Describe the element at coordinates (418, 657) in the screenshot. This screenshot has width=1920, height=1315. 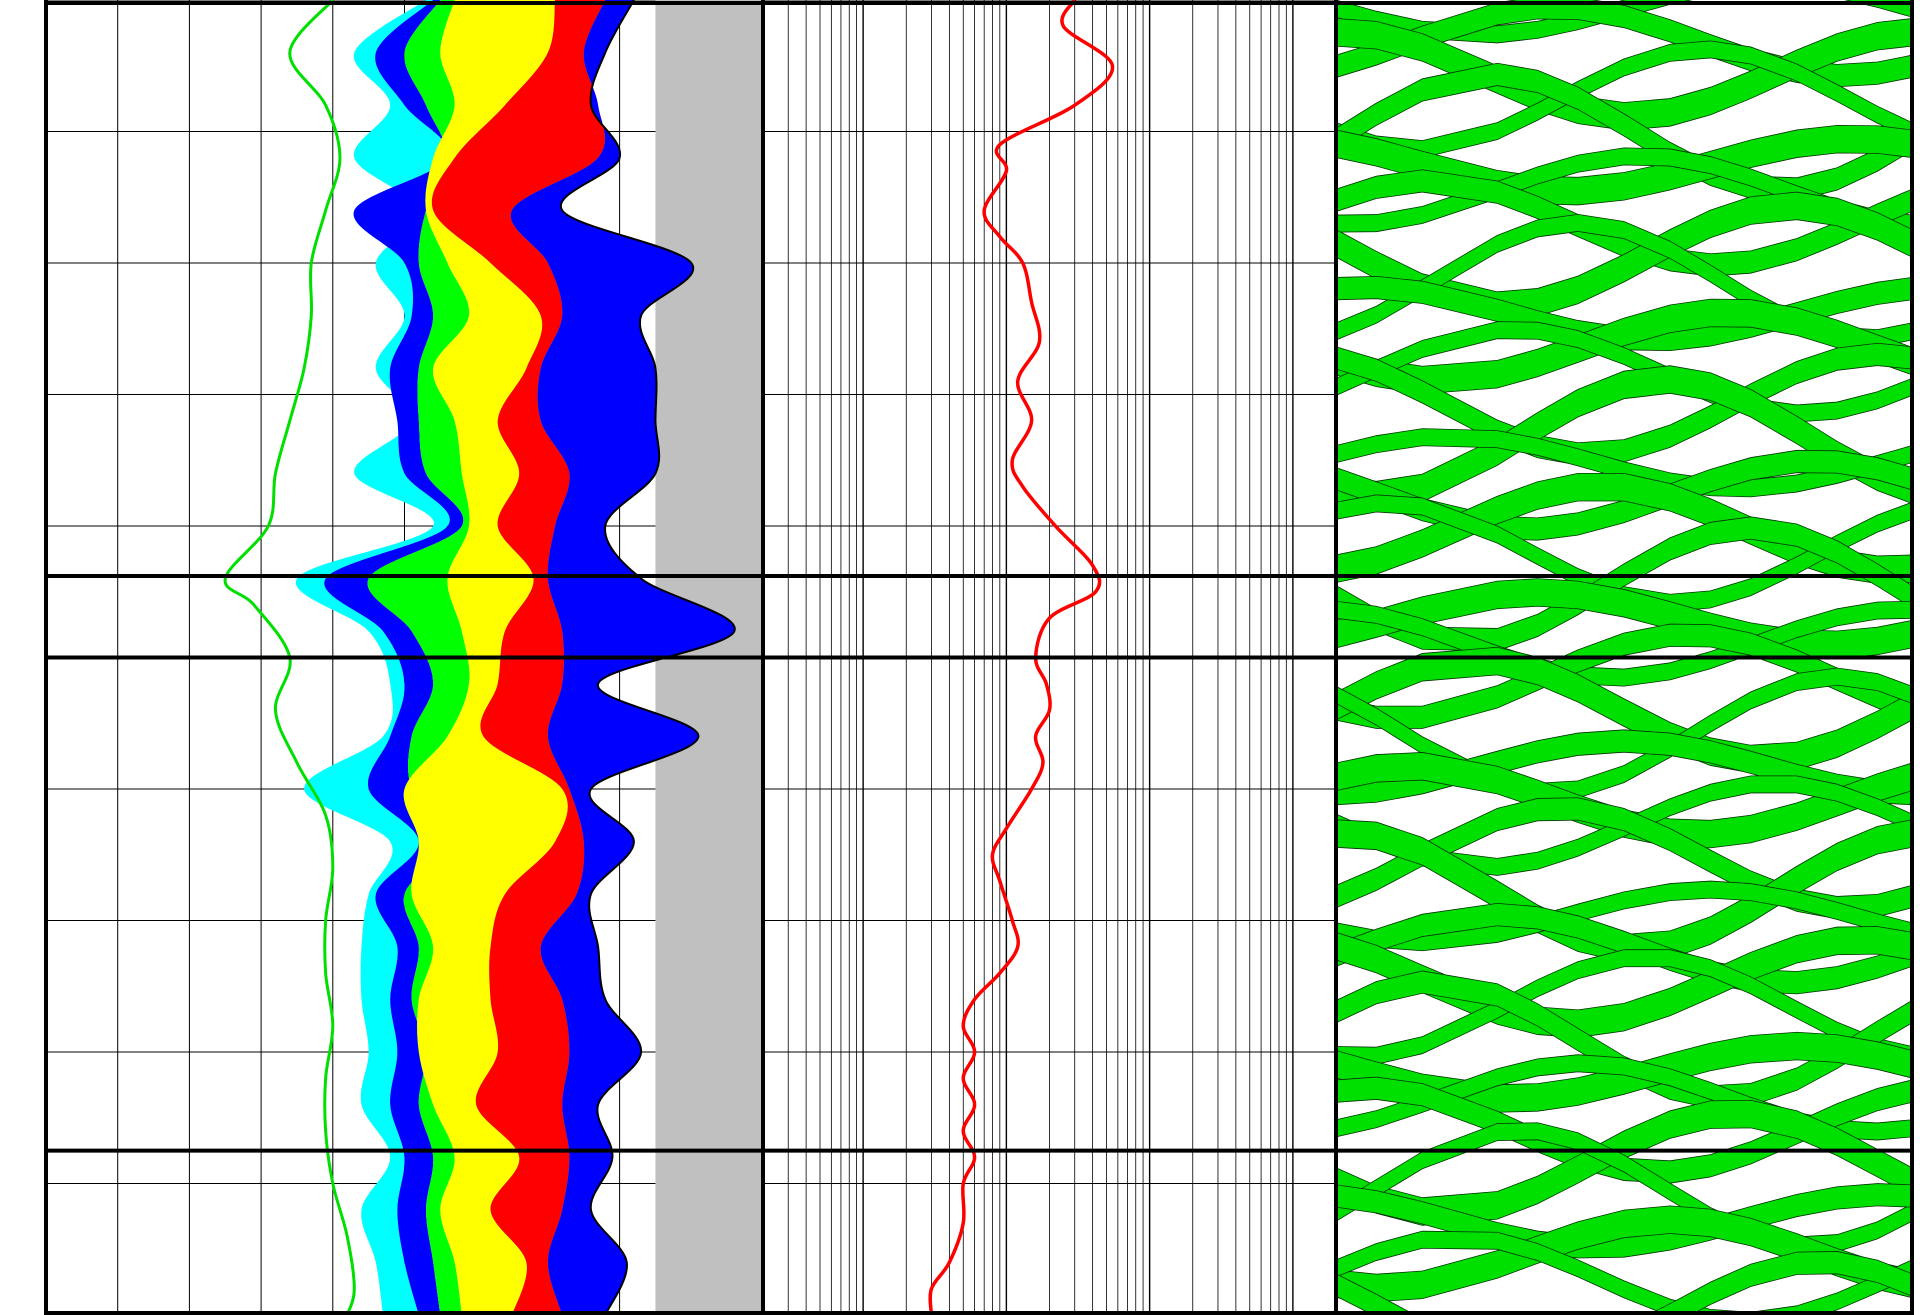
I see `band-green` at that location.